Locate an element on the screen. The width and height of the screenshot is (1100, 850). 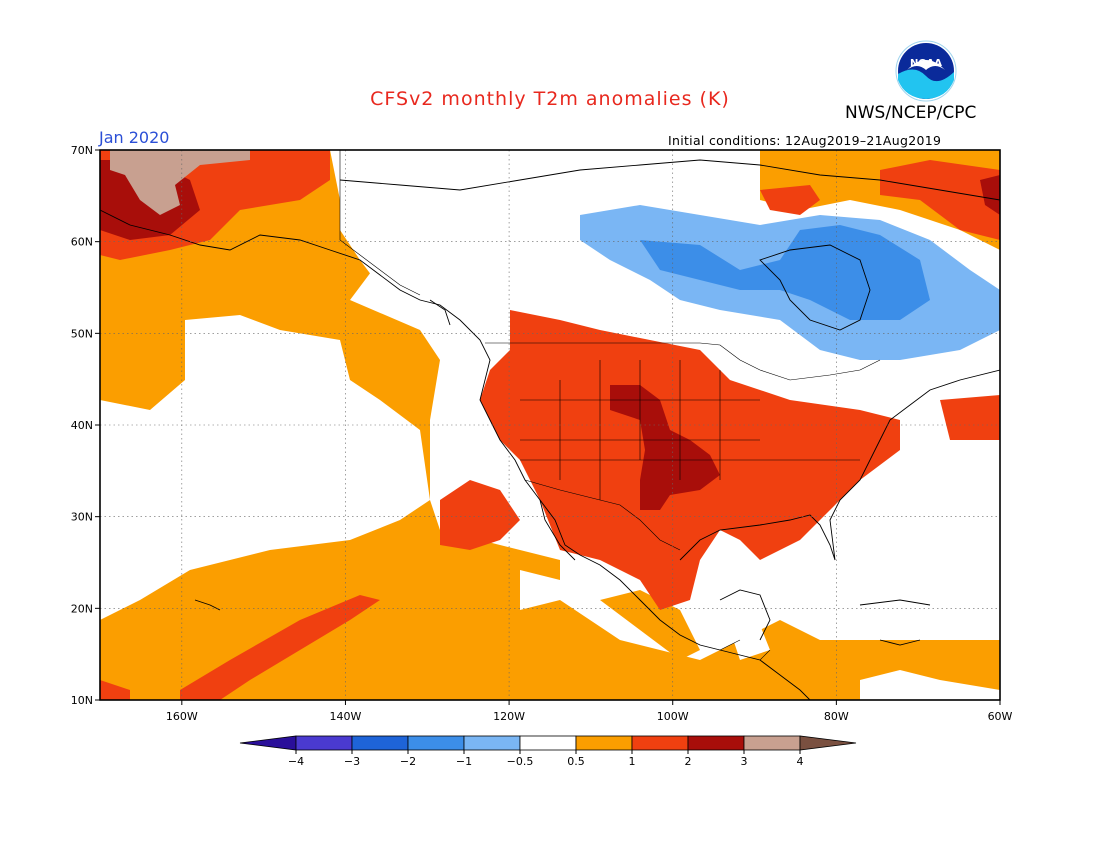
forecast-month: Jan 2020 is located at coordinates (134, 137).